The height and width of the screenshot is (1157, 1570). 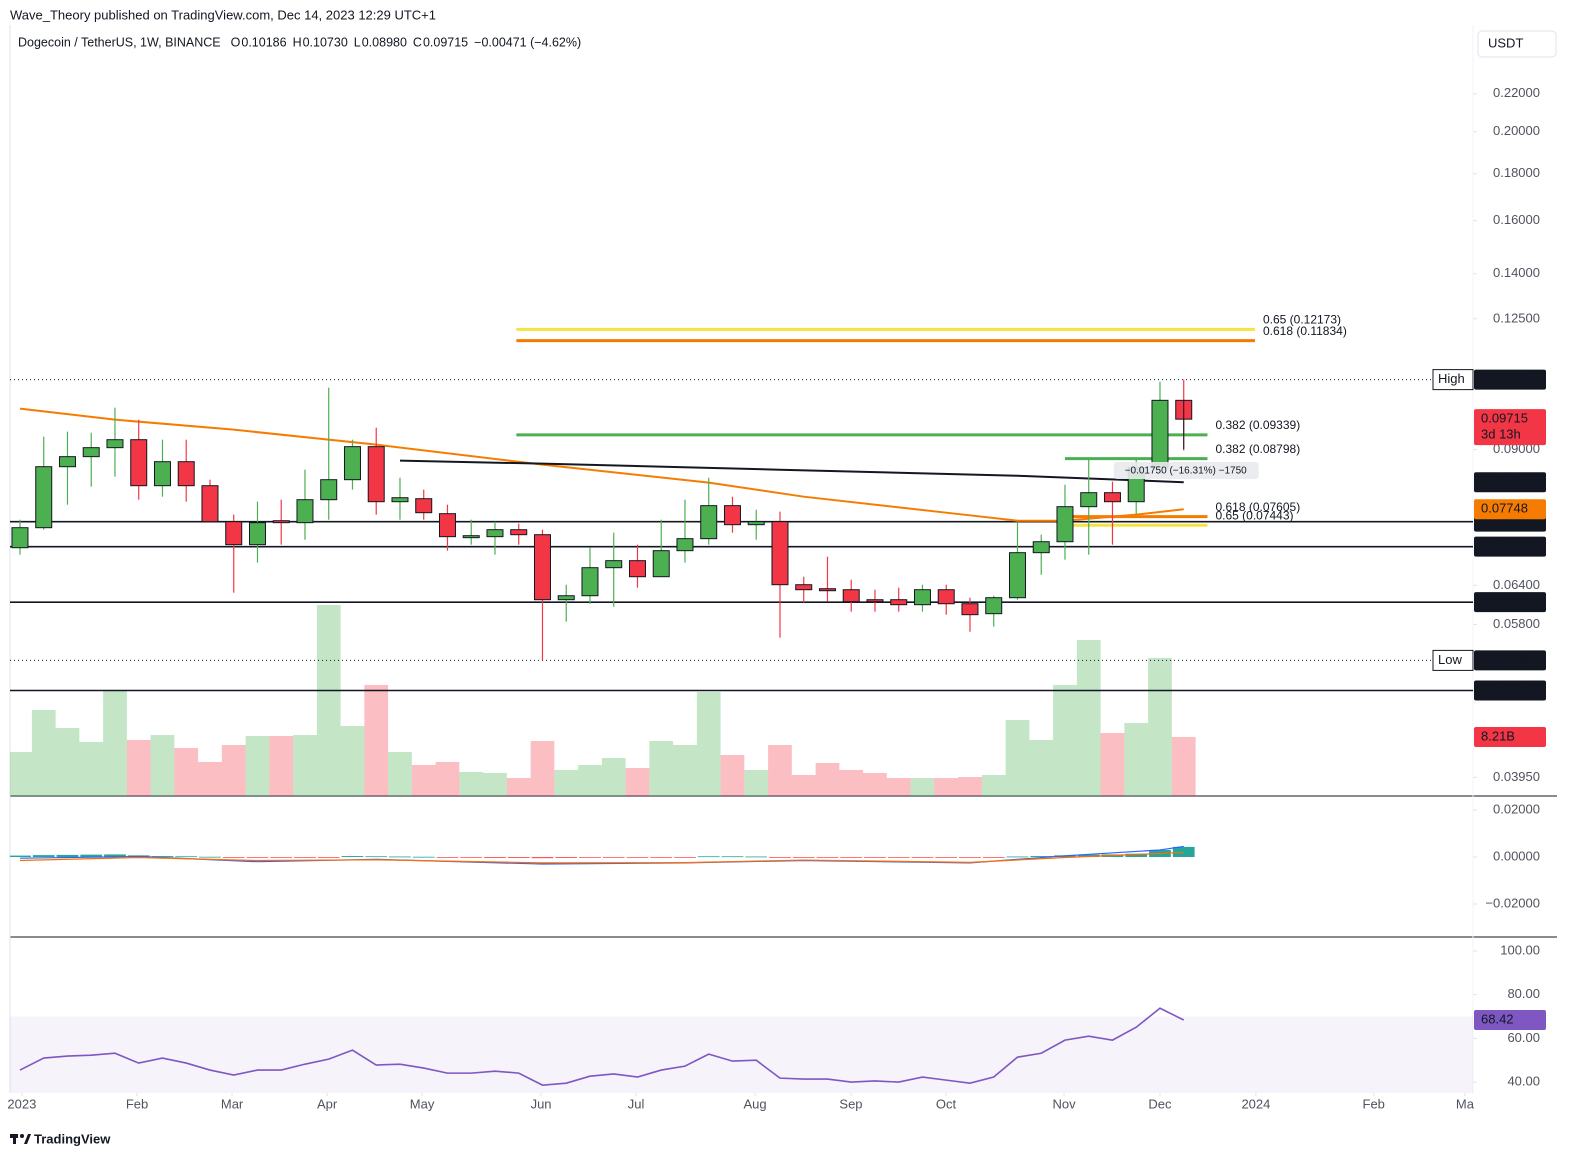 I want to click on price-label: 0.07748, so click(x=1504, y=508).